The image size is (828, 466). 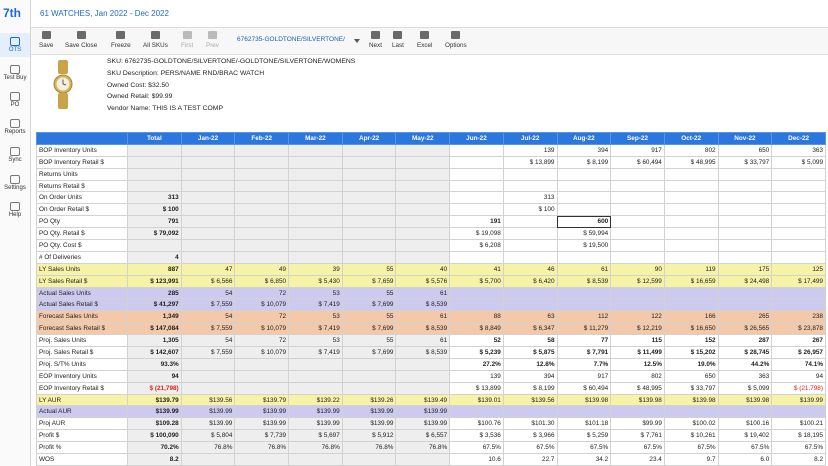 What do you see at coordinates (456, 39) in the screenshot?
I see `toolbar-button: Options` at bounding box center [456, 39].